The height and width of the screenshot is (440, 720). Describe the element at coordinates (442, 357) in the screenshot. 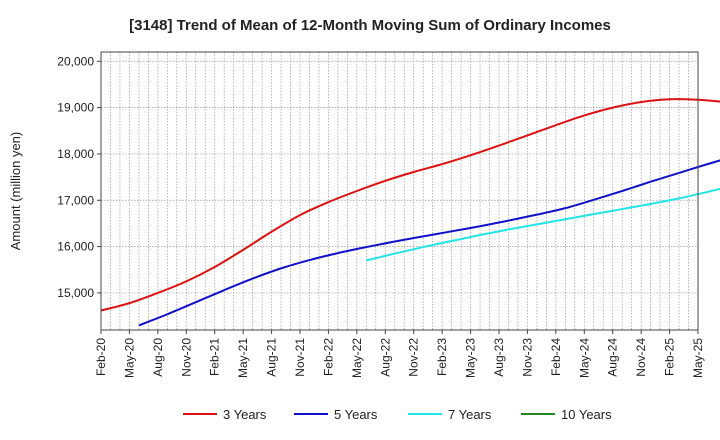

I see `x-tick-label: Feb-23` at that location.